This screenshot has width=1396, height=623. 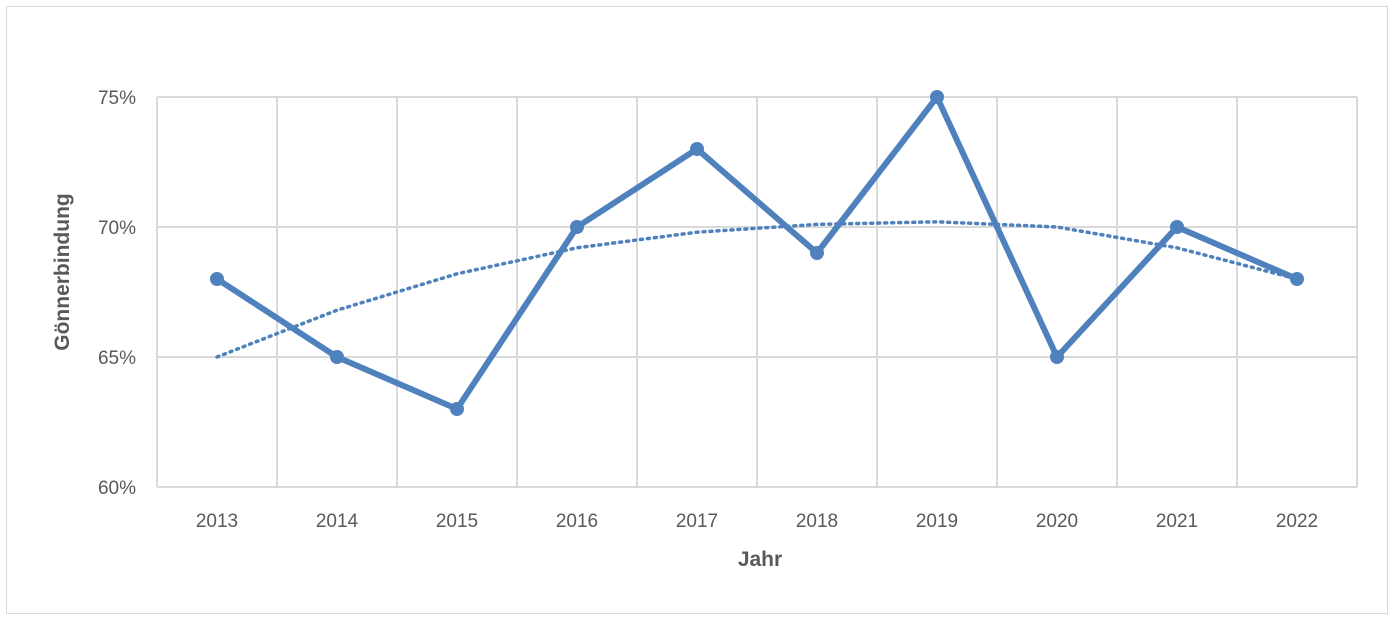 I want to click on x-tick-label: 2017, so click(x=697, y=521).